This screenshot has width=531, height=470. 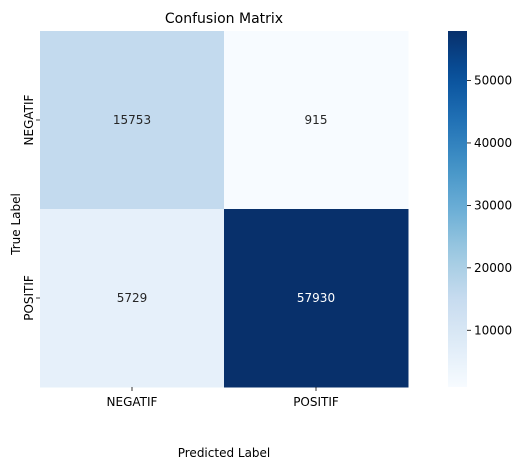 I want to click on colorbar, so click(x=457, y=209).